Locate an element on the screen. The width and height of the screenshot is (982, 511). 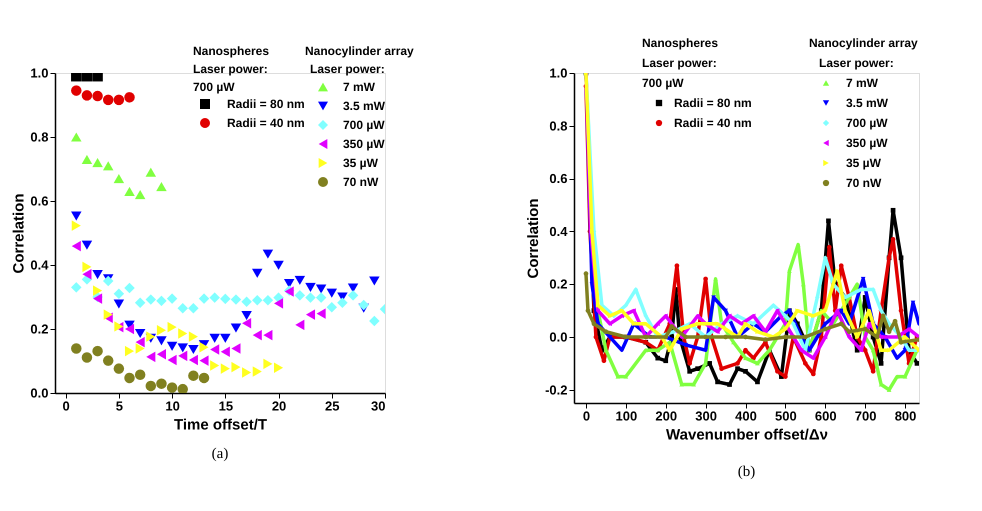
text: (a) is located at coordinates (220, 454).